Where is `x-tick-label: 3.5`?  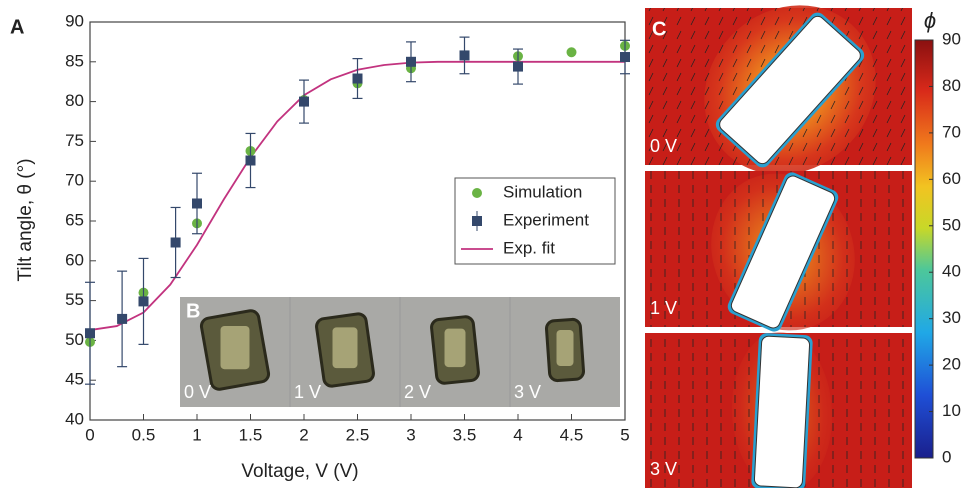
x-tick-label: 3.5 is located at coordinates (465, 434).